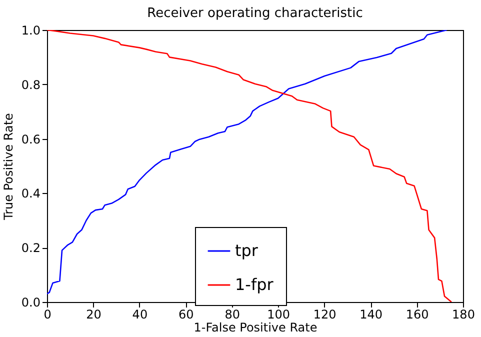 This screenshot has height=337, width=481. I want to click on y-tick-label: 0.6, so click(30, 139).